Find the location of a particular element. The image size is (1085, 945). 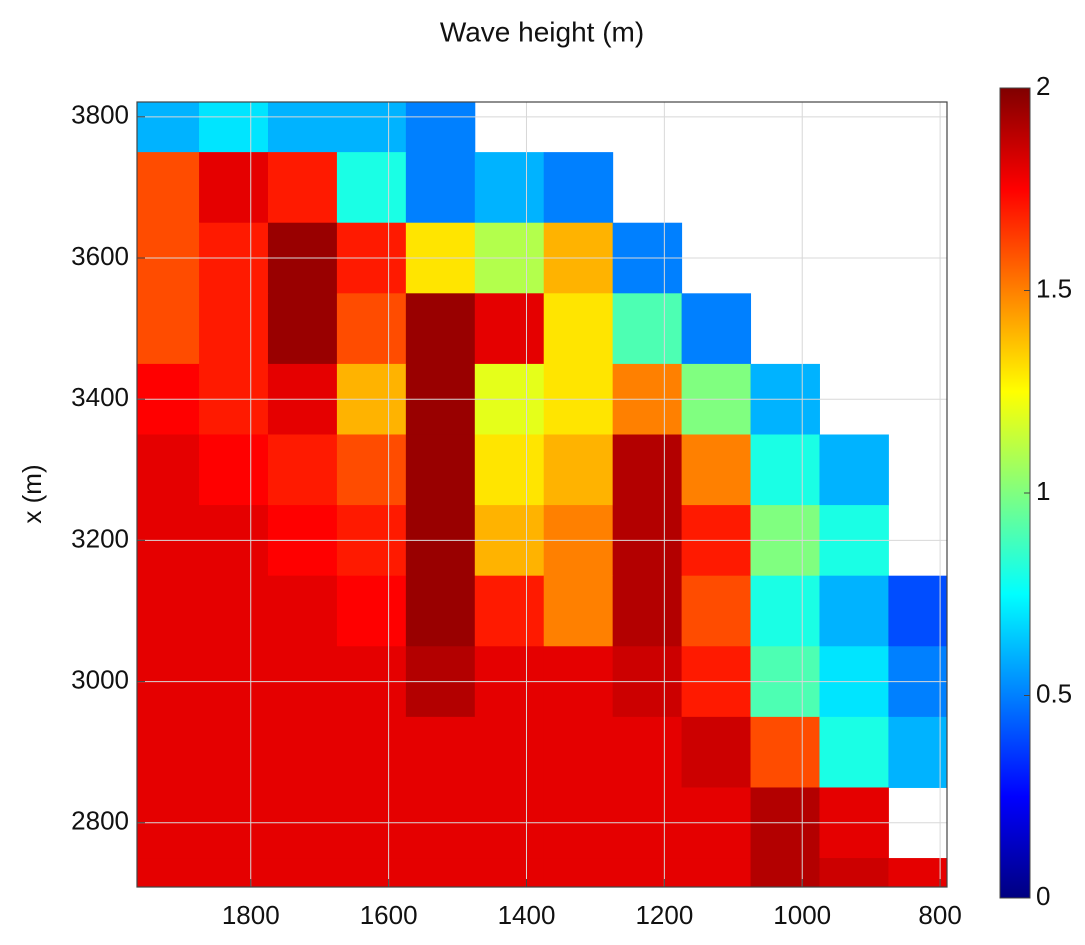

colorbar: 0 0.5 1 1.5 2 is located at coordinates (1035, 491).